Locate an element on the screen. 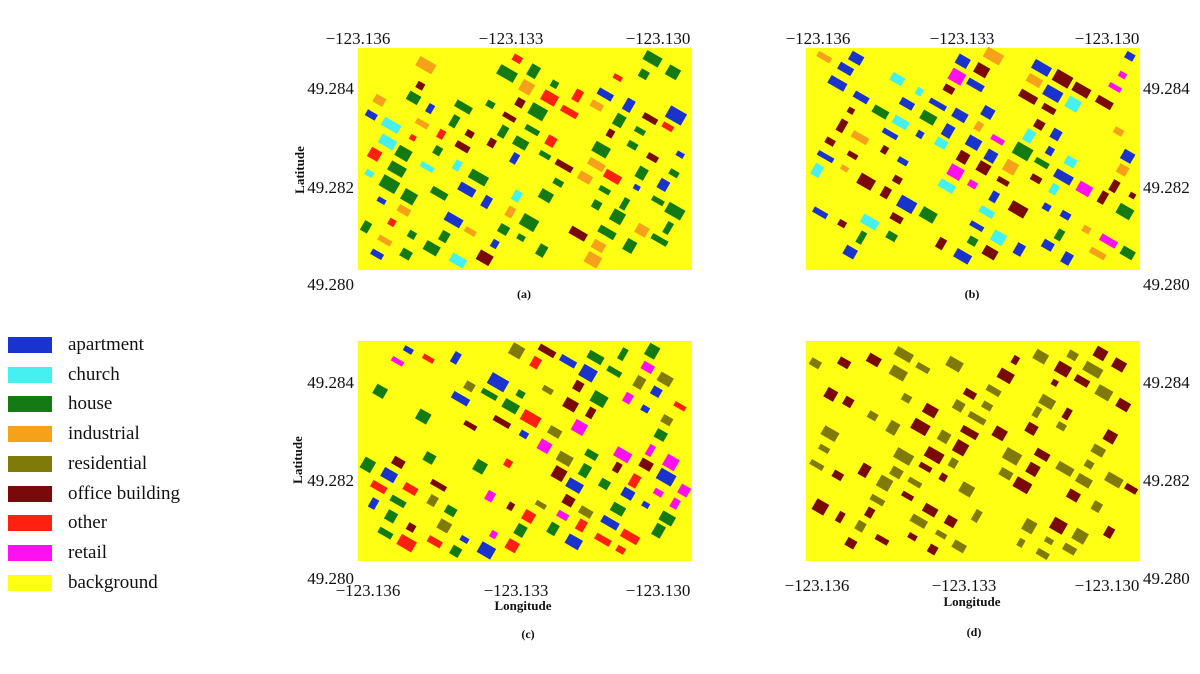 This screenshot has width=1200, height=674. legend-swatch is located at coordinates (30, 374).